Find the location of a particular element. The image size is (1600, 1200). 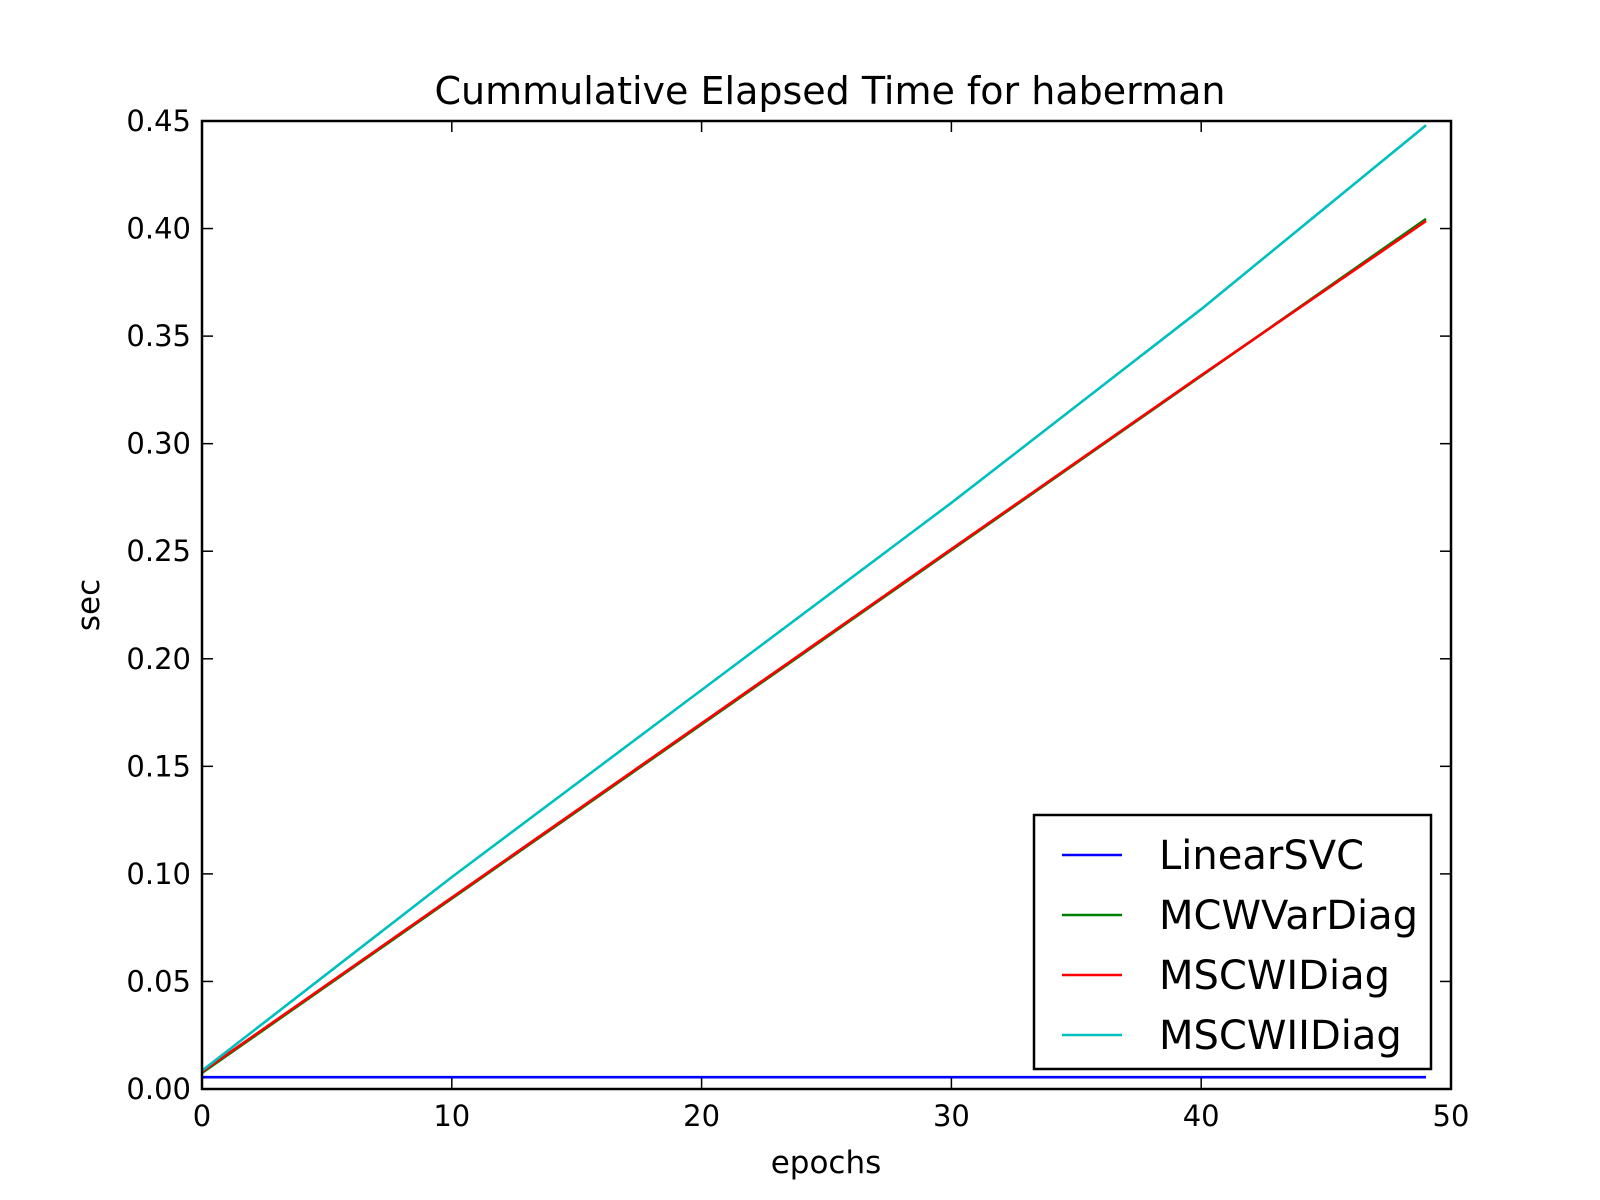

legend-box is located at coordinates (1232, 942).